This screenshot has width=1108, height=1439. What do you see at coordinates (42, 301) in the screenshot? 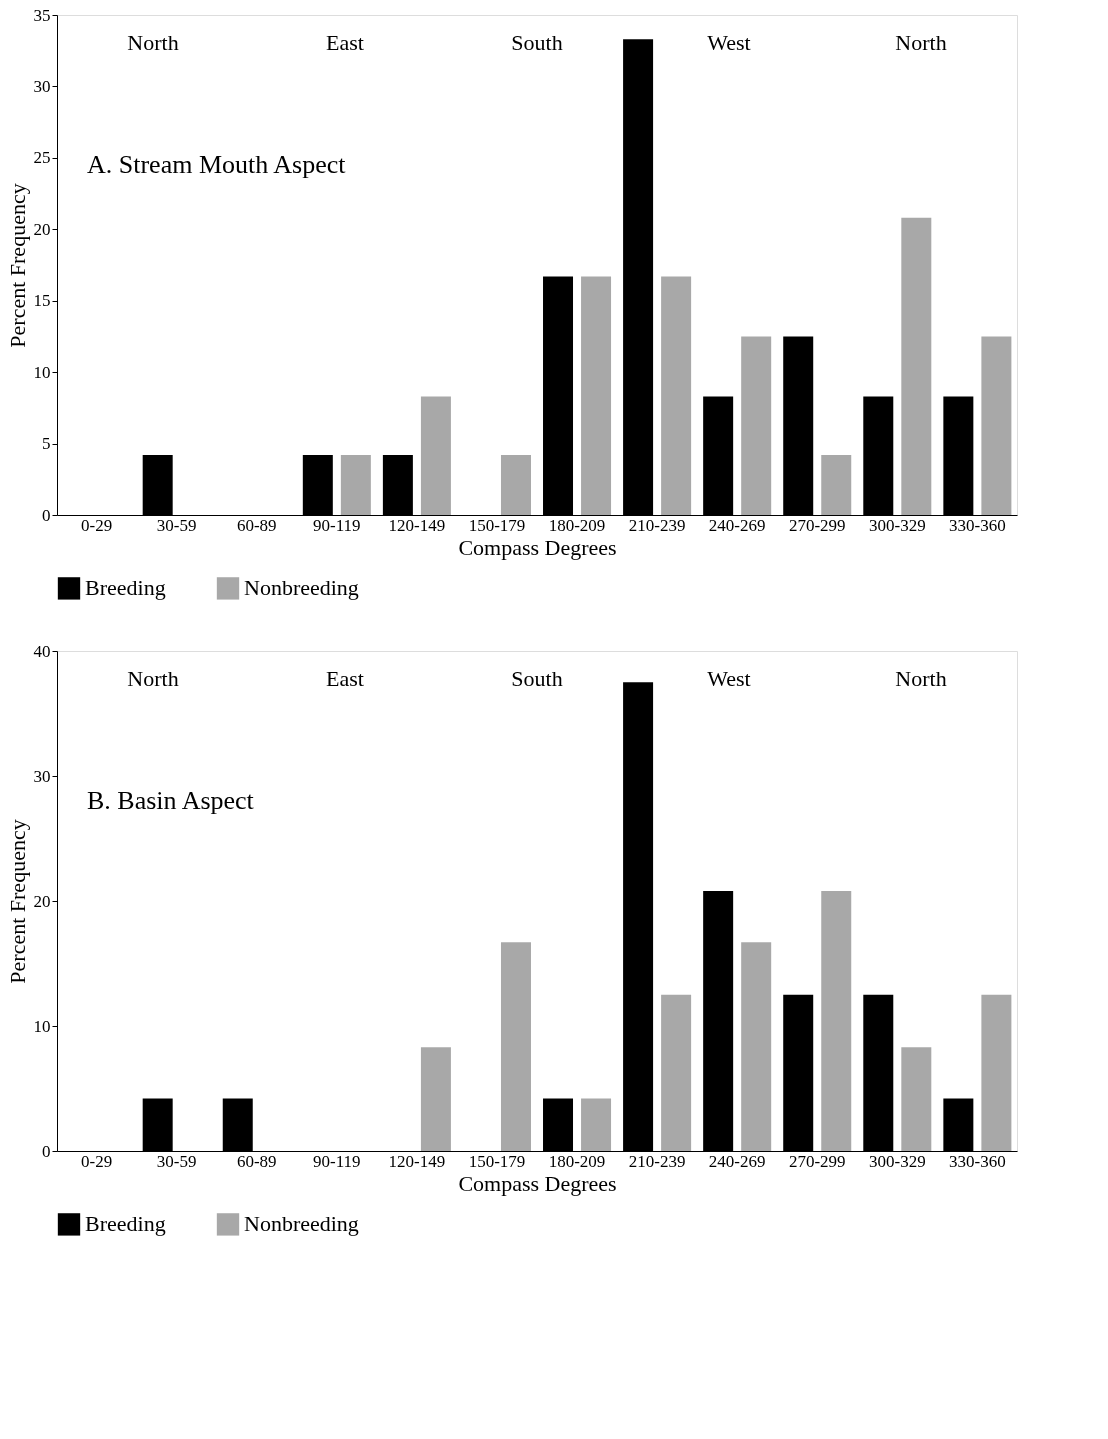
I see `y-tick-label: 15` at bounding box center [42, 301].